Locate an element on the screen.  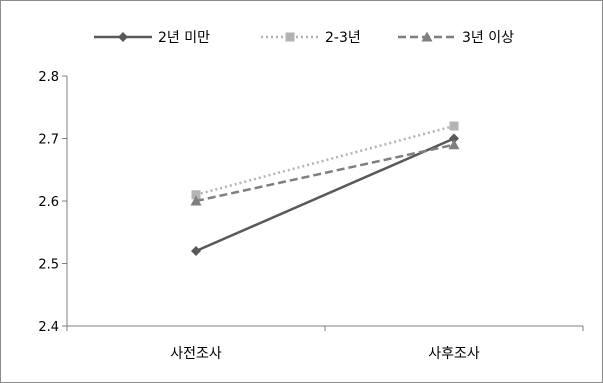
y-tick-label: 2.7 is located at coordinates (48, 140).